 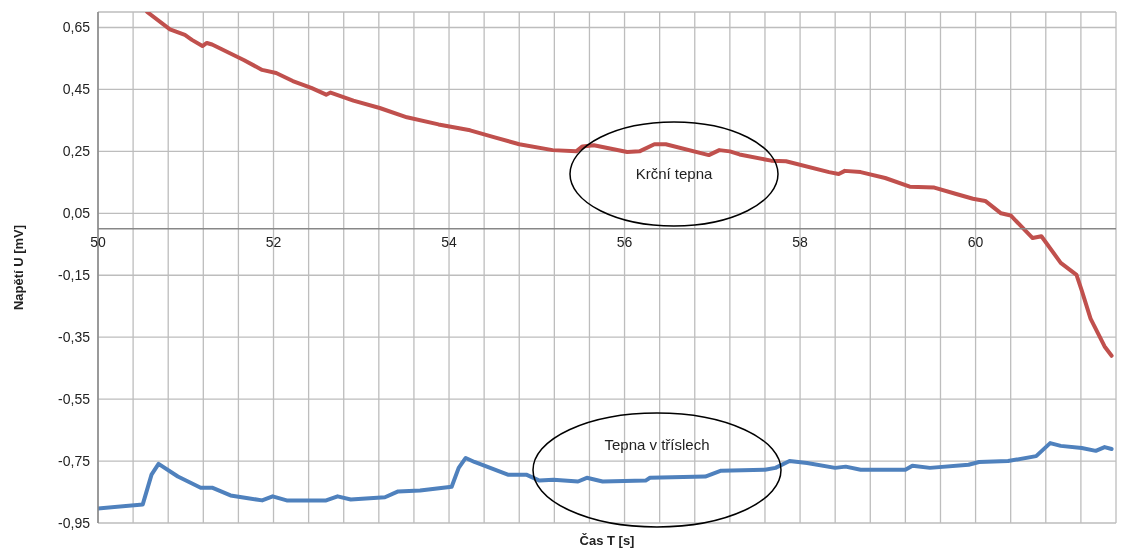 I want to click on x-tick-label: 56, so click(x=624, y=241).